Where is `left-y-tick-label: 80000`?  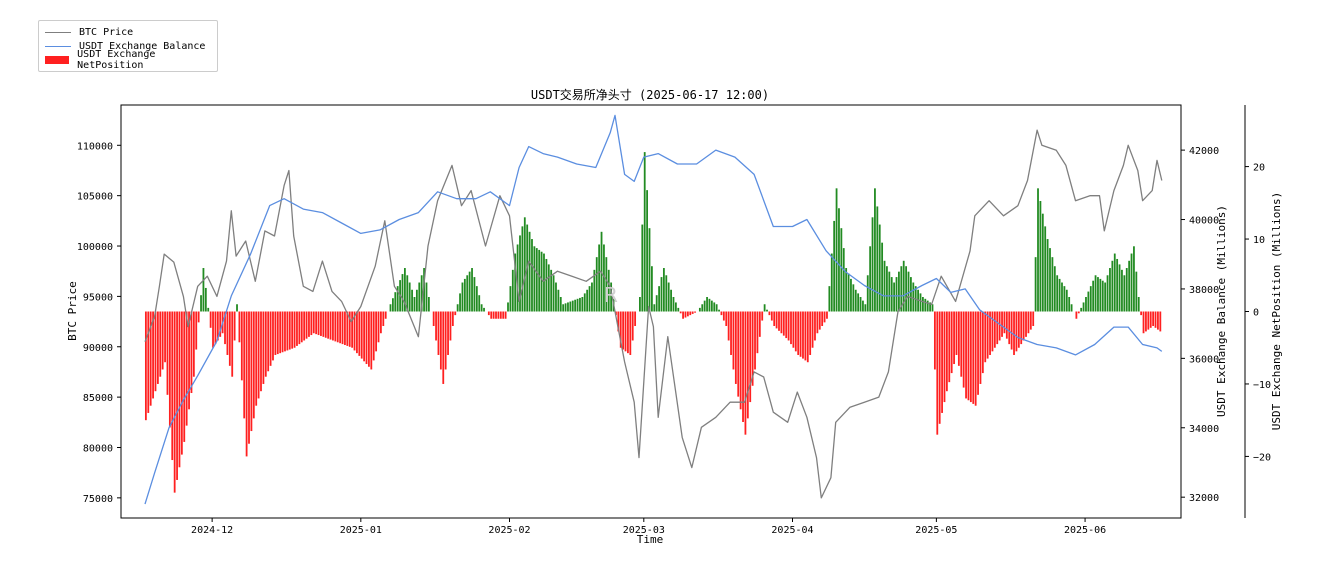
left-y-tick-label: 80000 is located at coordinates (98, 448).